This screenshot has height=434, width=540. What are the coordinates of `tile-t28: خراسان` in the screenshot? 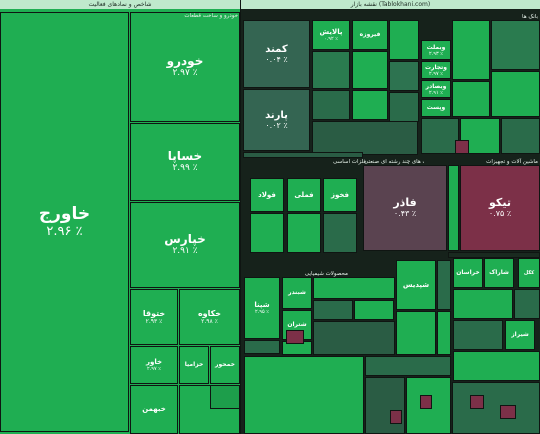 It's located at (468, 273).